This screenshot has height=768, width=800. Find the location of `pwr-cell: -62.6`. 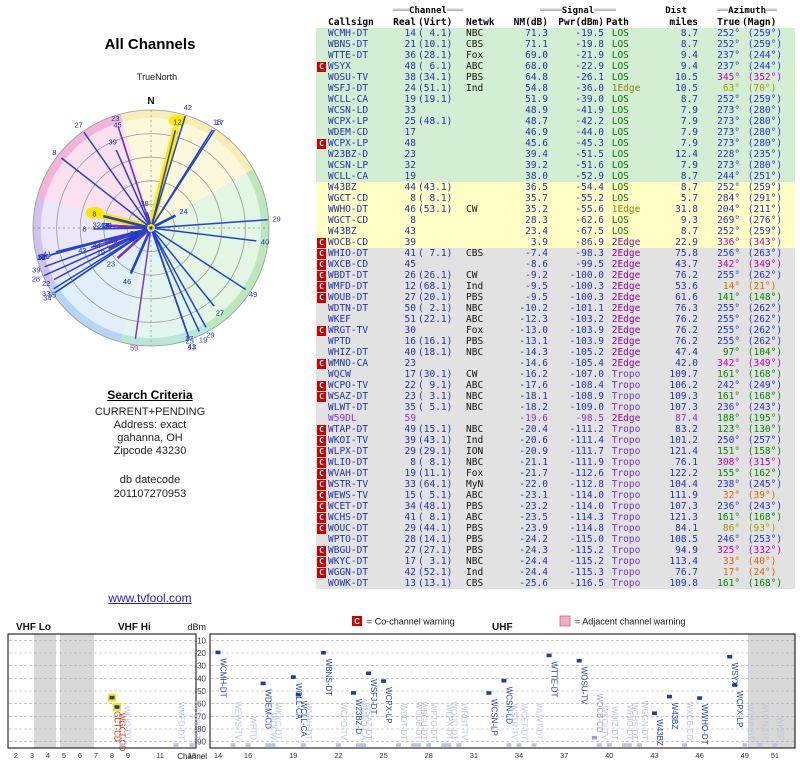

pwr-cell: -62.6 is located at coordinates (589, 220).